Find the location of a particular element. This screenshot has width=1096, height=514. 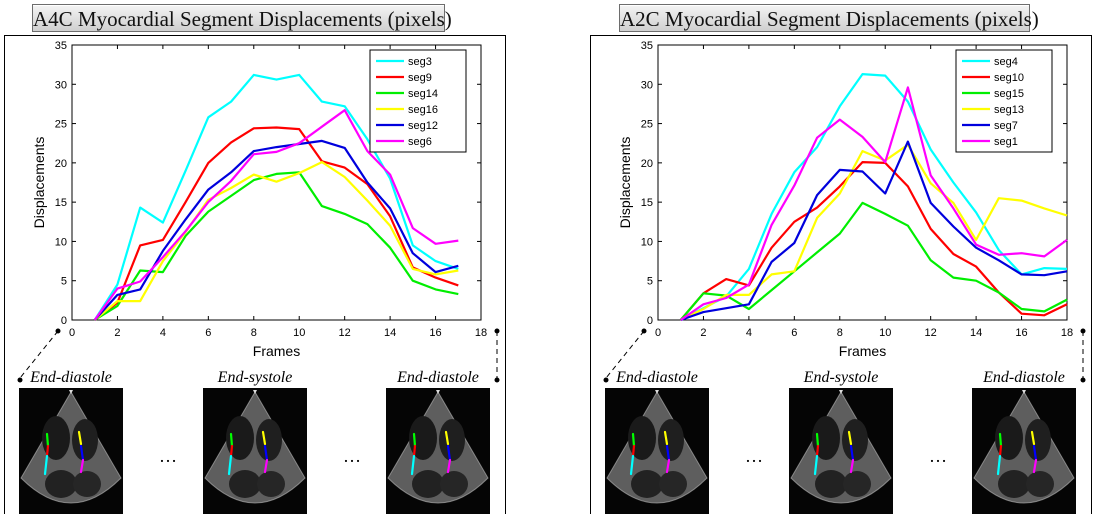

a4c-y-tick-label: 25 is located at coordinates (61, 125).